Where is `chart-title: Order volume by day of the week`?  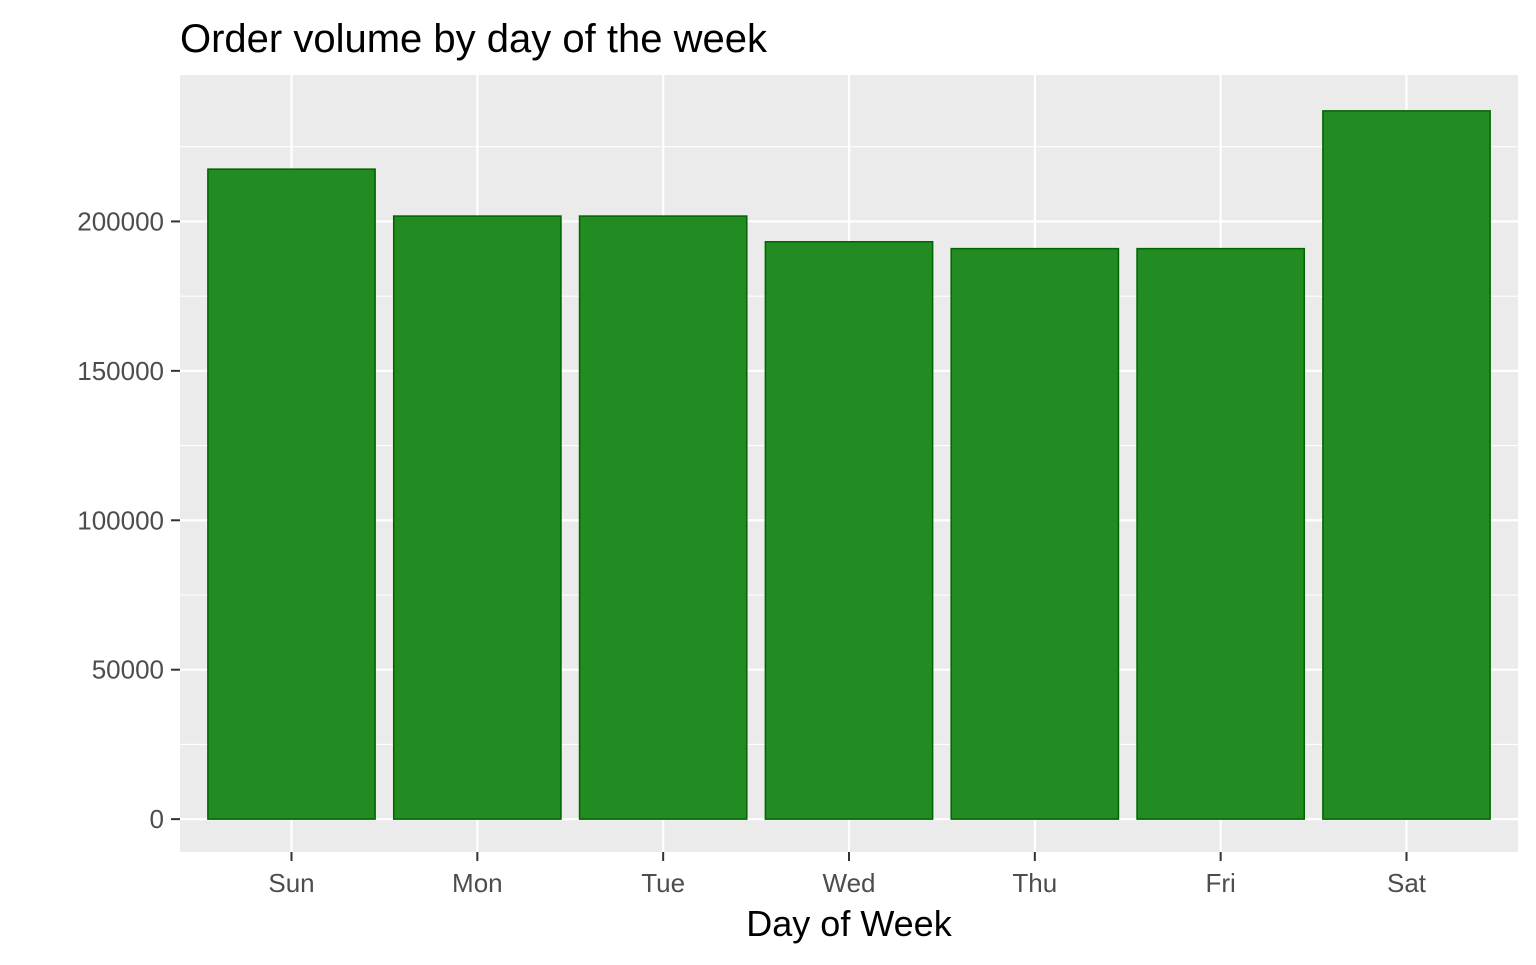
chart-title: Order volume by day of the week is located at coordinates (474, 39).